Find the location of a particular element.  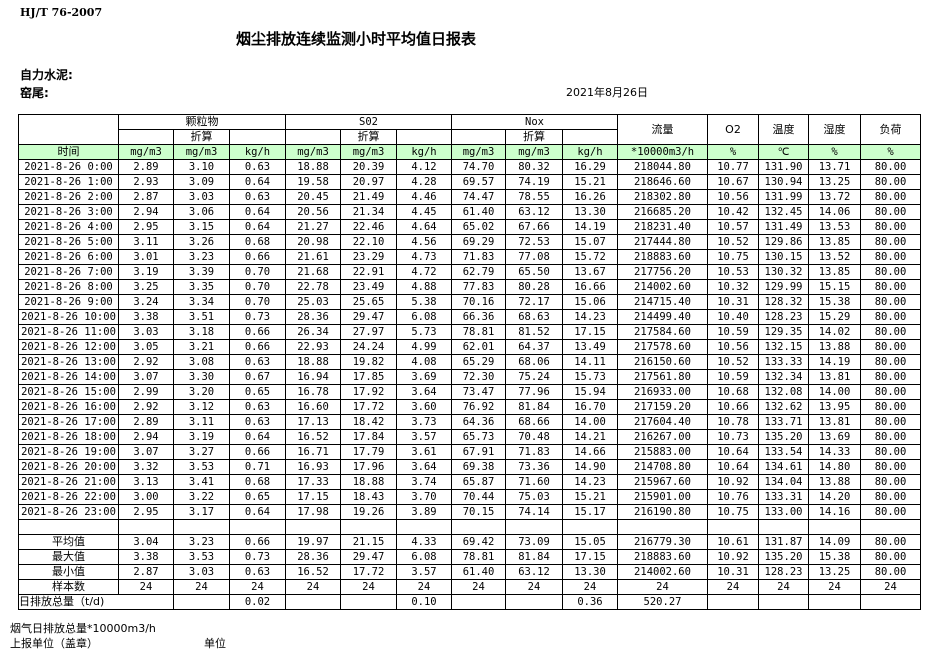

data-cell: 10.42 is located at coordinates (733, 212).